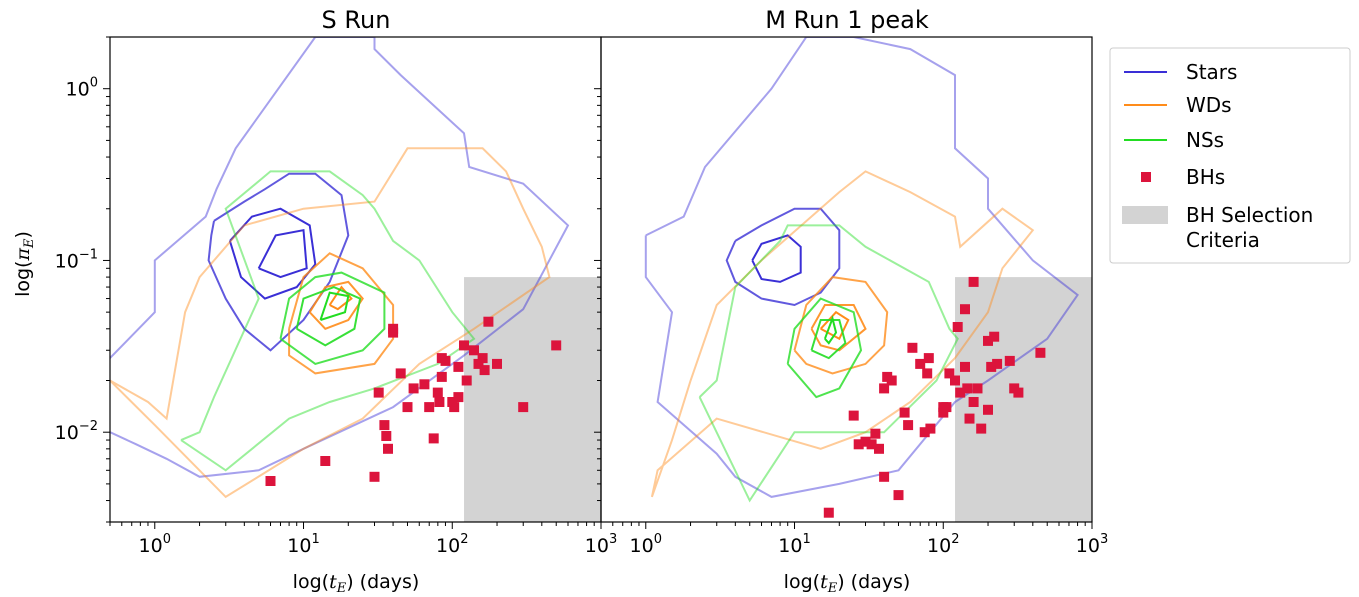 Image resolution: width=1359 pixels, height=597 pixels. What do you see at coordinates (82, 88) in the screenshot?
I see `y-tick-label: 10⁰` at bounding box center [82, 88].